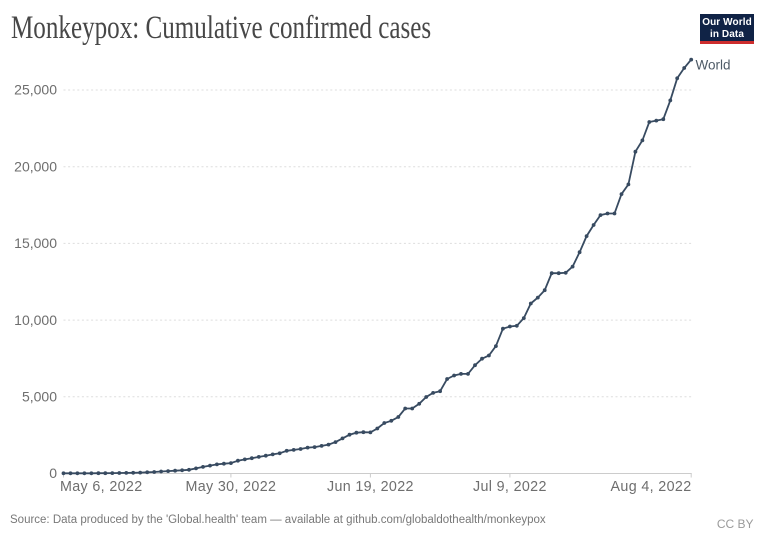 The height and width of the screenshot is (542, 768). I want to click on svg-text: 5,000, so click(39, 397).